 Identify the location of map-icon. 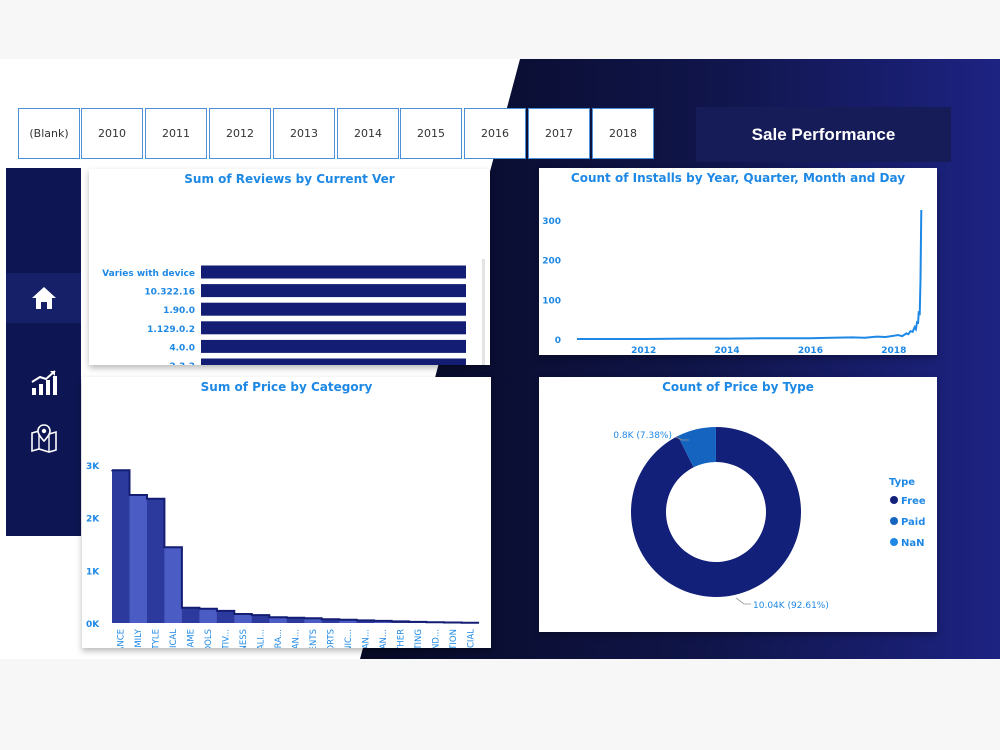
(43, 438).